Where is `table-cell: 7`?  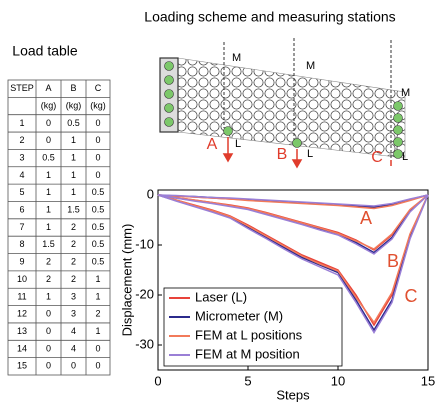
table-cell: 7 is located at coordinates (21, 227).